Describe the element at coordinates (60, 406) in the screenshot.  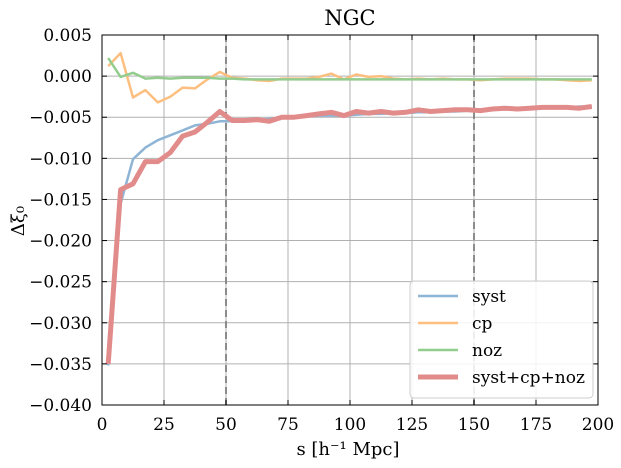
I see `y-tick-label: −0.040` at that location.